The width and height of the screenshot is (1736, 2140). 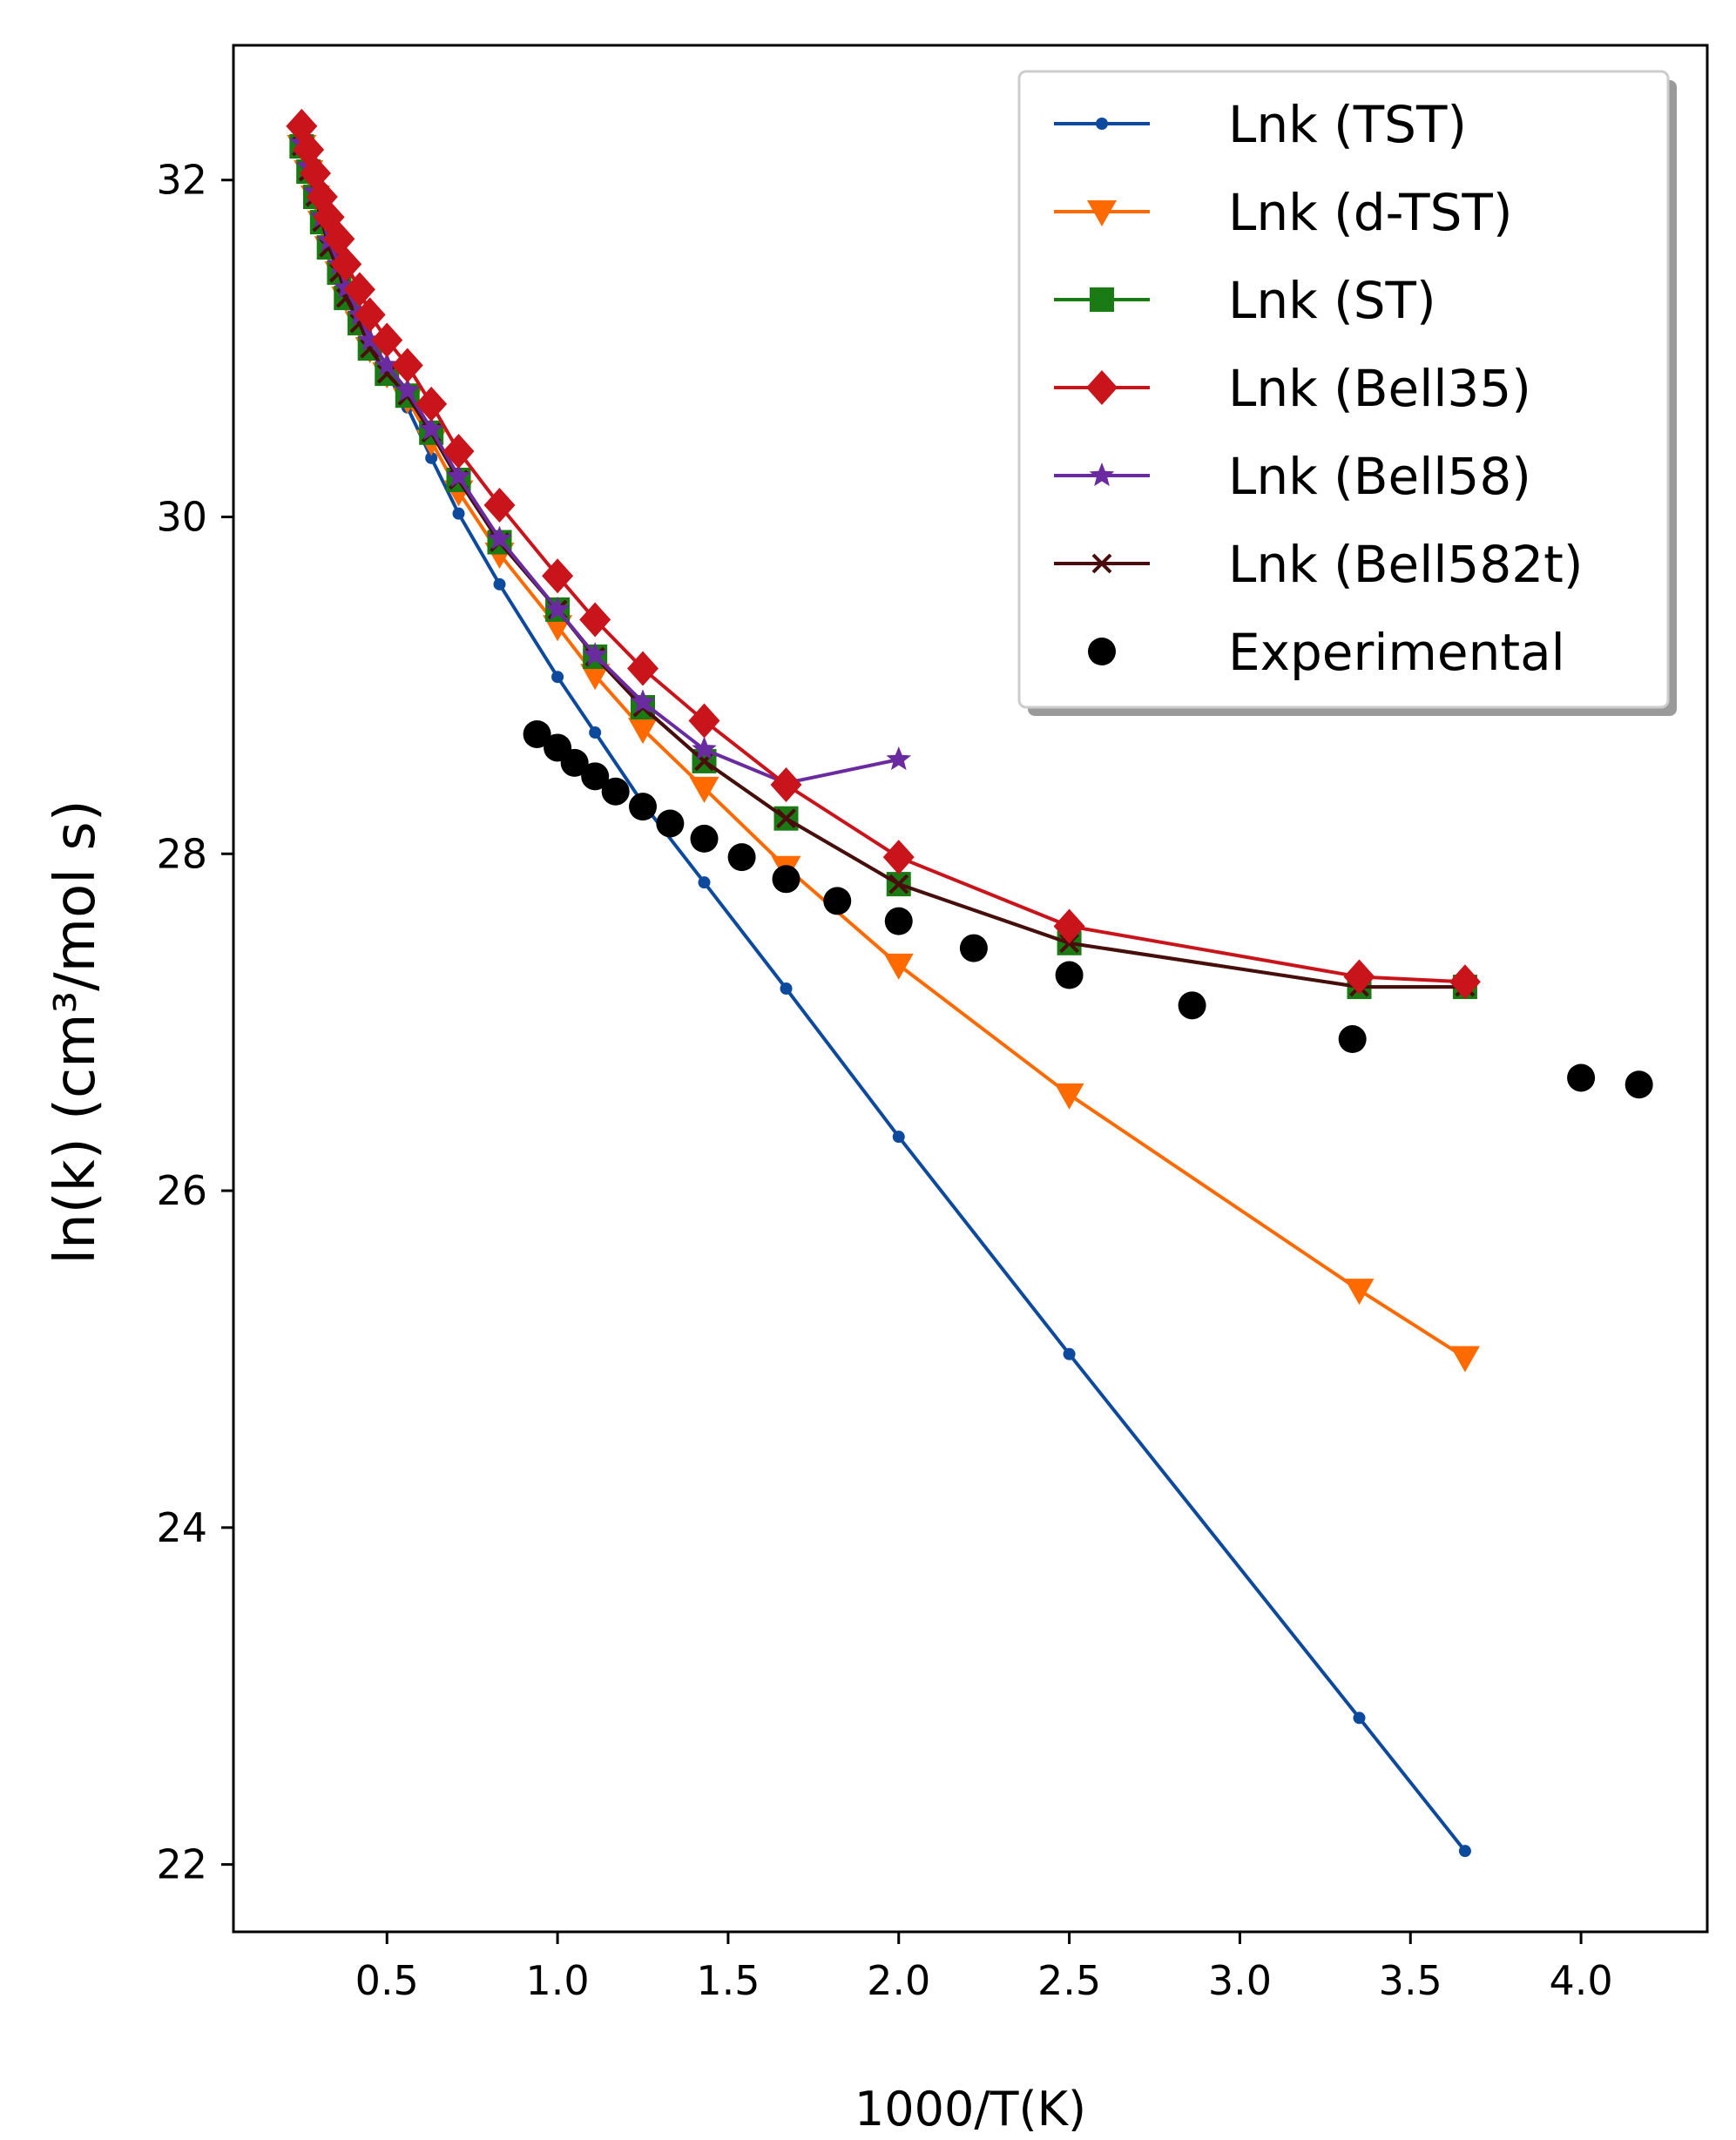 I want to click on legend-entry: Lnk (Bell35), so click(x=1292, y=389).